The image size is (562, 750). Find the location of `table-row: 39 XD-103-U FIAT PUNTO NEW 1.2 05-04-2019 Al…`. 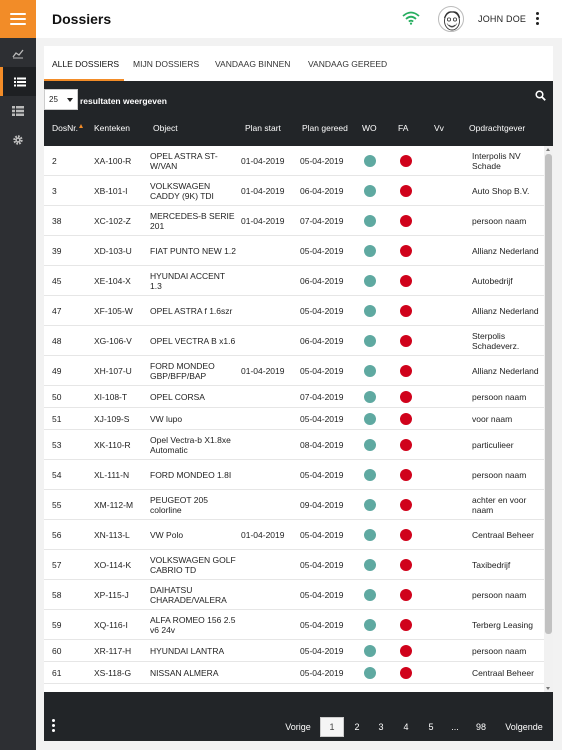

table-row: 39 XD-103-U FIAT PUNTO NEW 1.2 05-04-2019 Al… is located at coordinates (294, 251).